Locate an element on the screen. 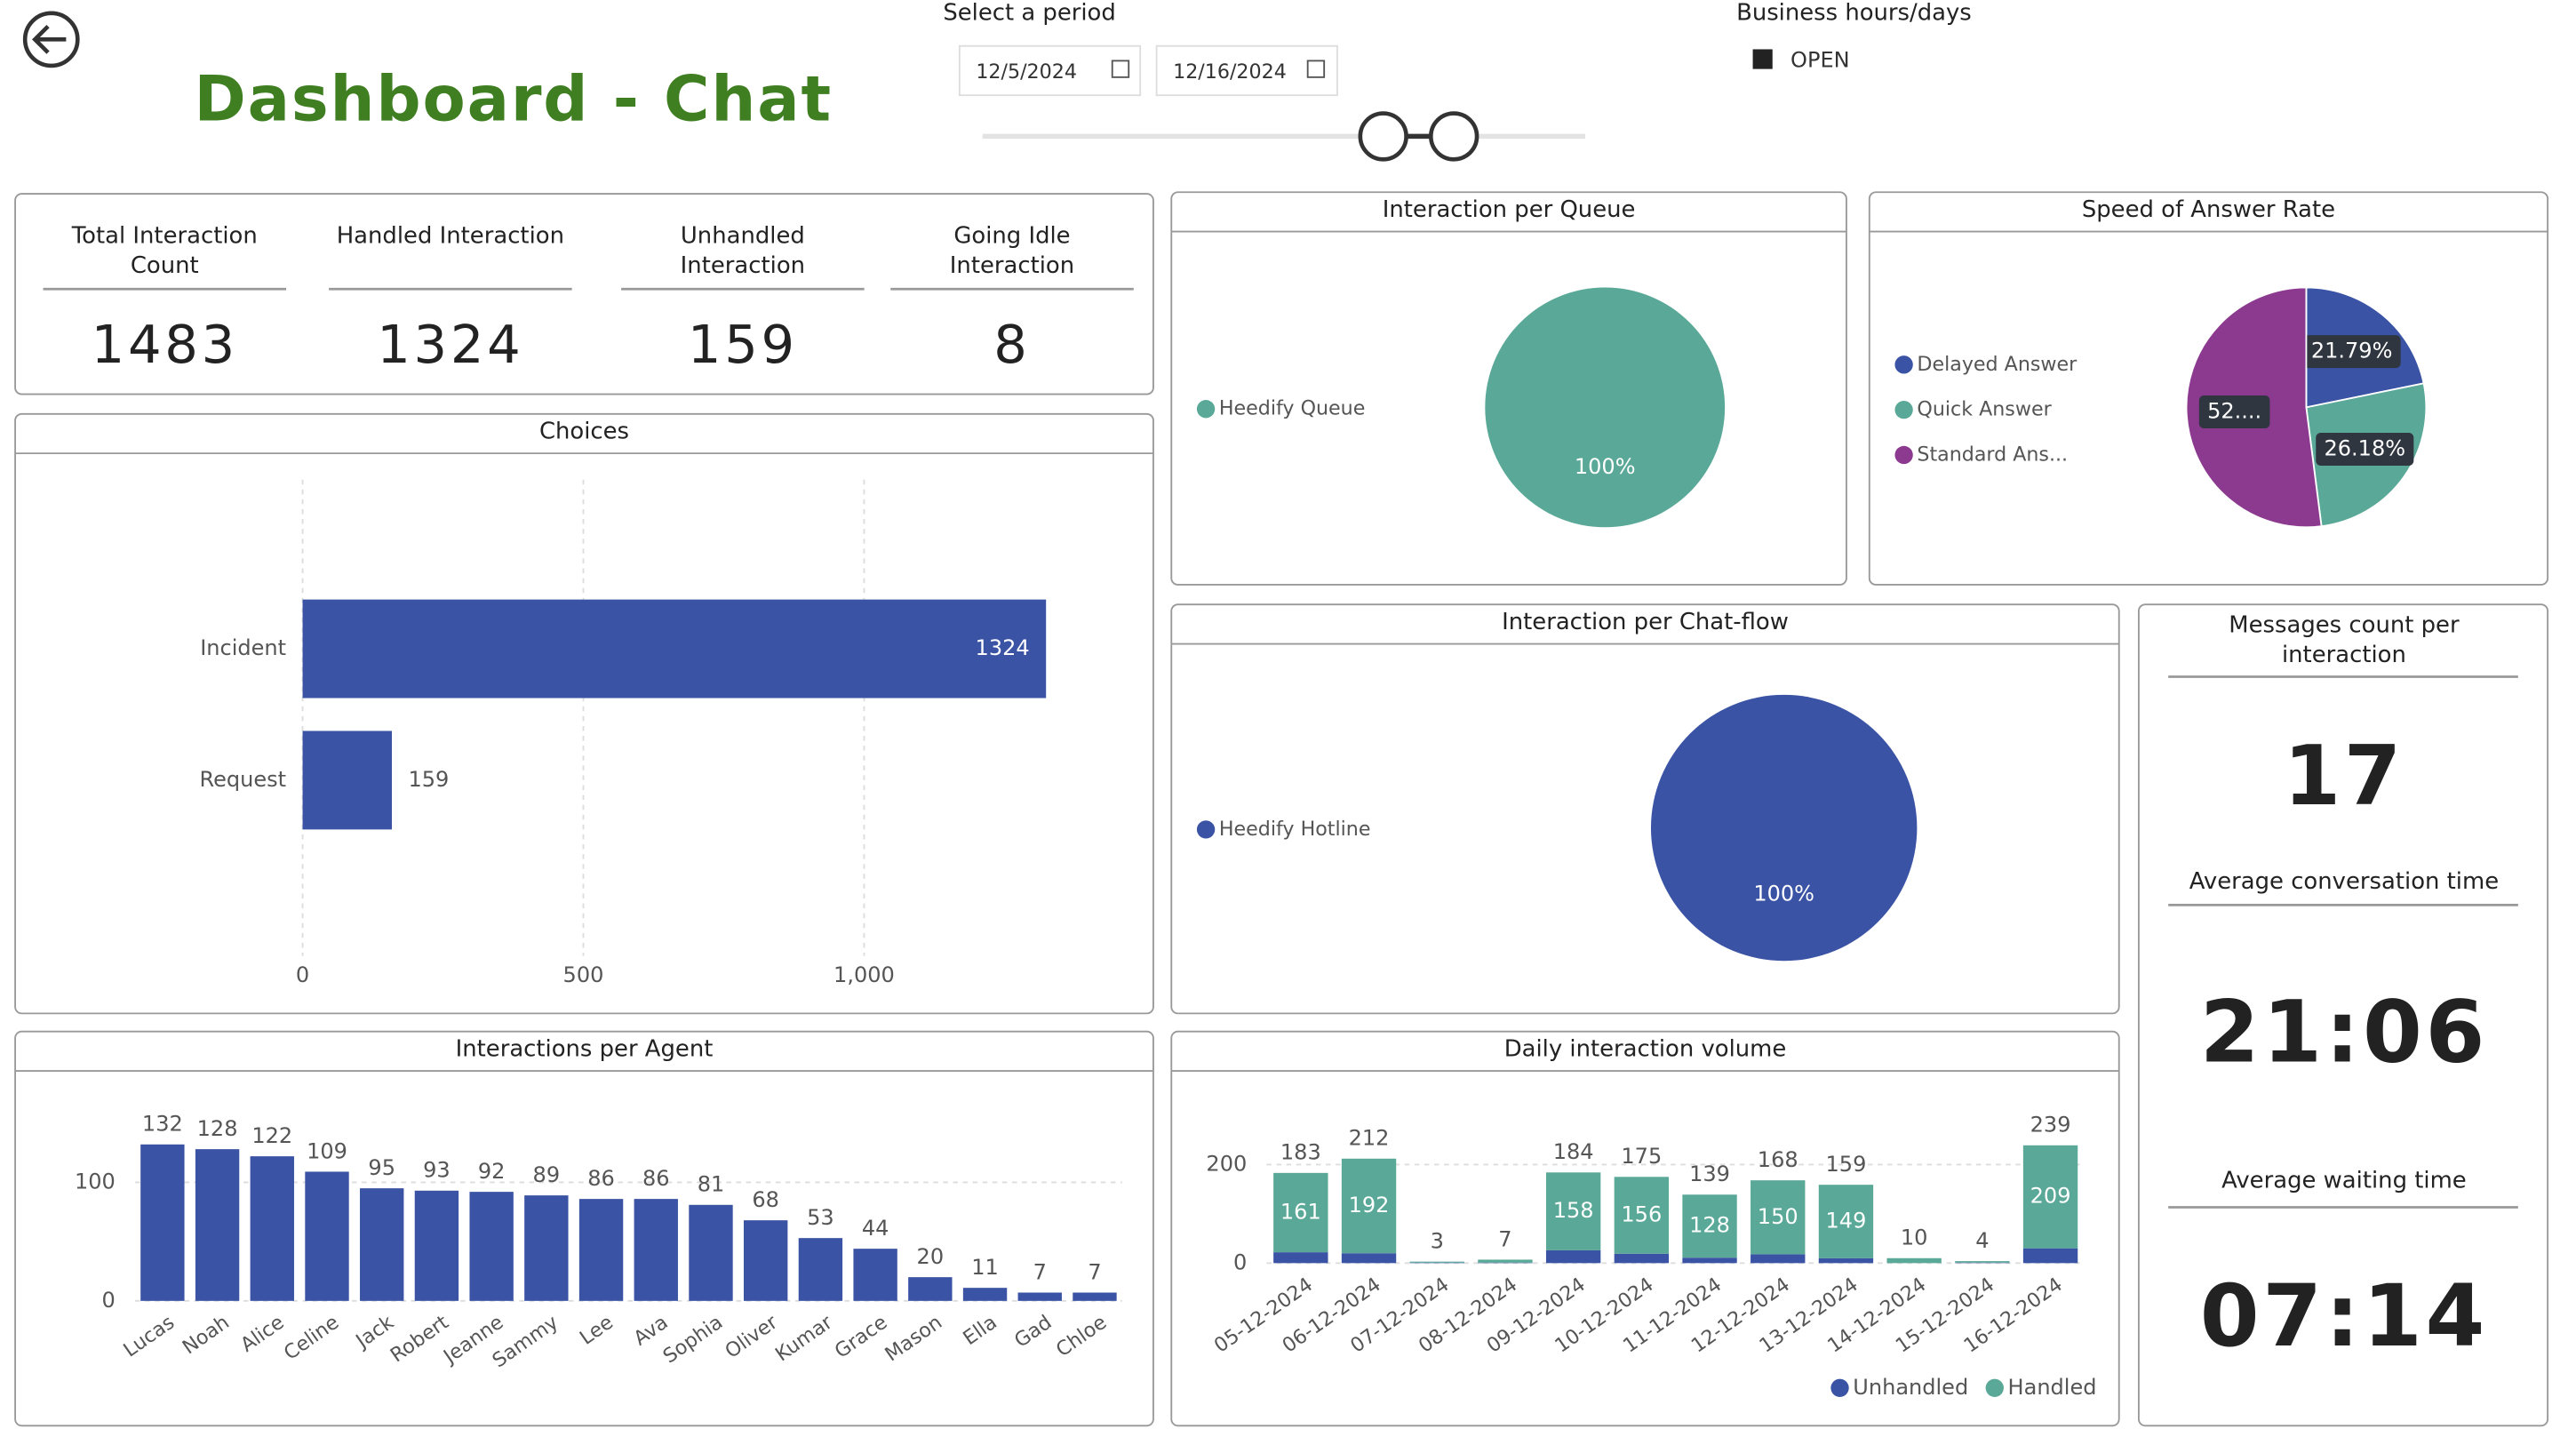  legend-label: Heedify Queue is located at coordinates (1292, 409).